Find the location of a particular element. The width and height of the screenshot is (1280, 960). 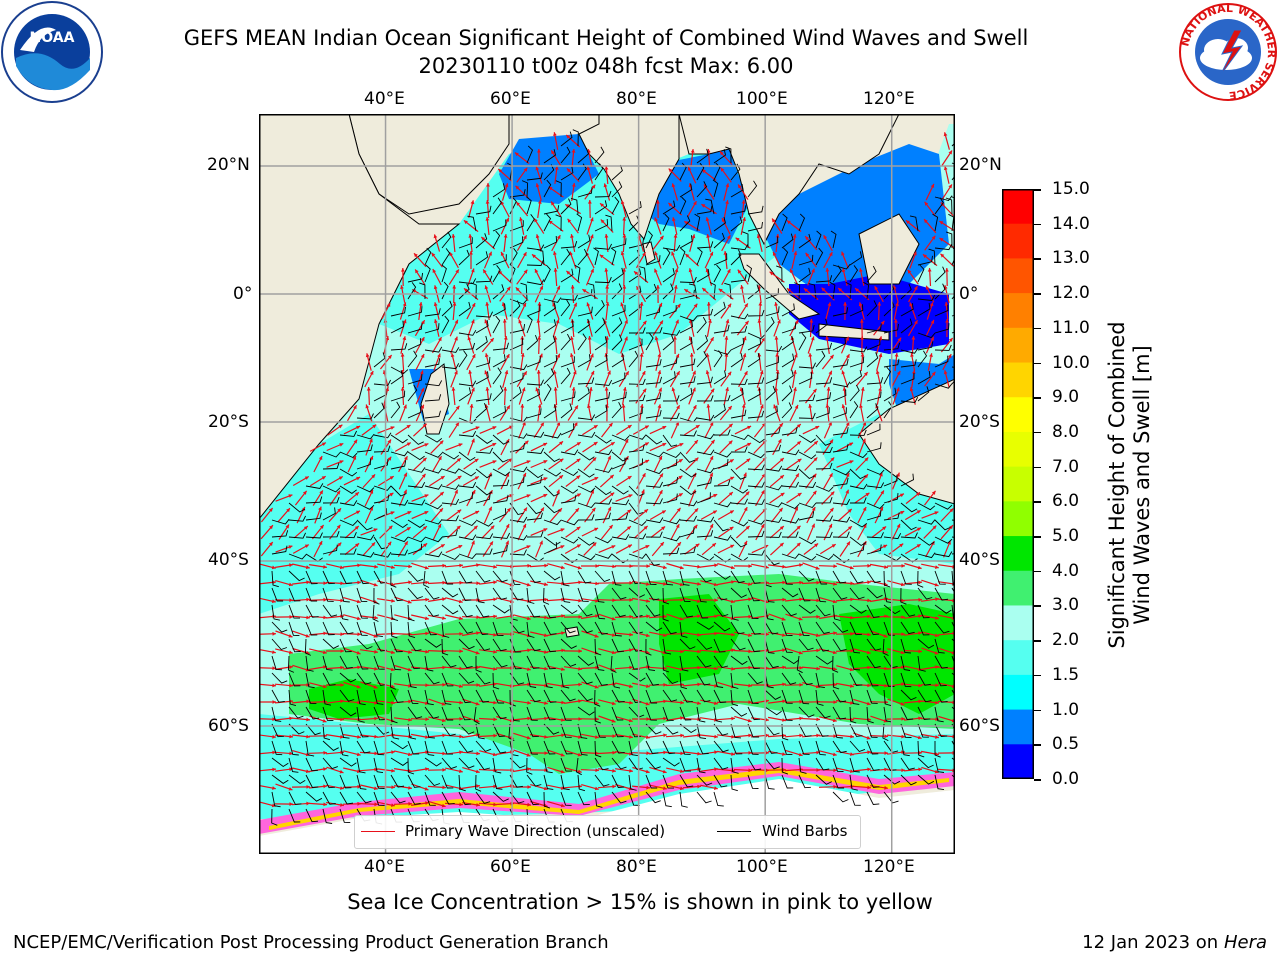

colorbar-tick-label: 12.0 is located at coordinates (1071, 293).